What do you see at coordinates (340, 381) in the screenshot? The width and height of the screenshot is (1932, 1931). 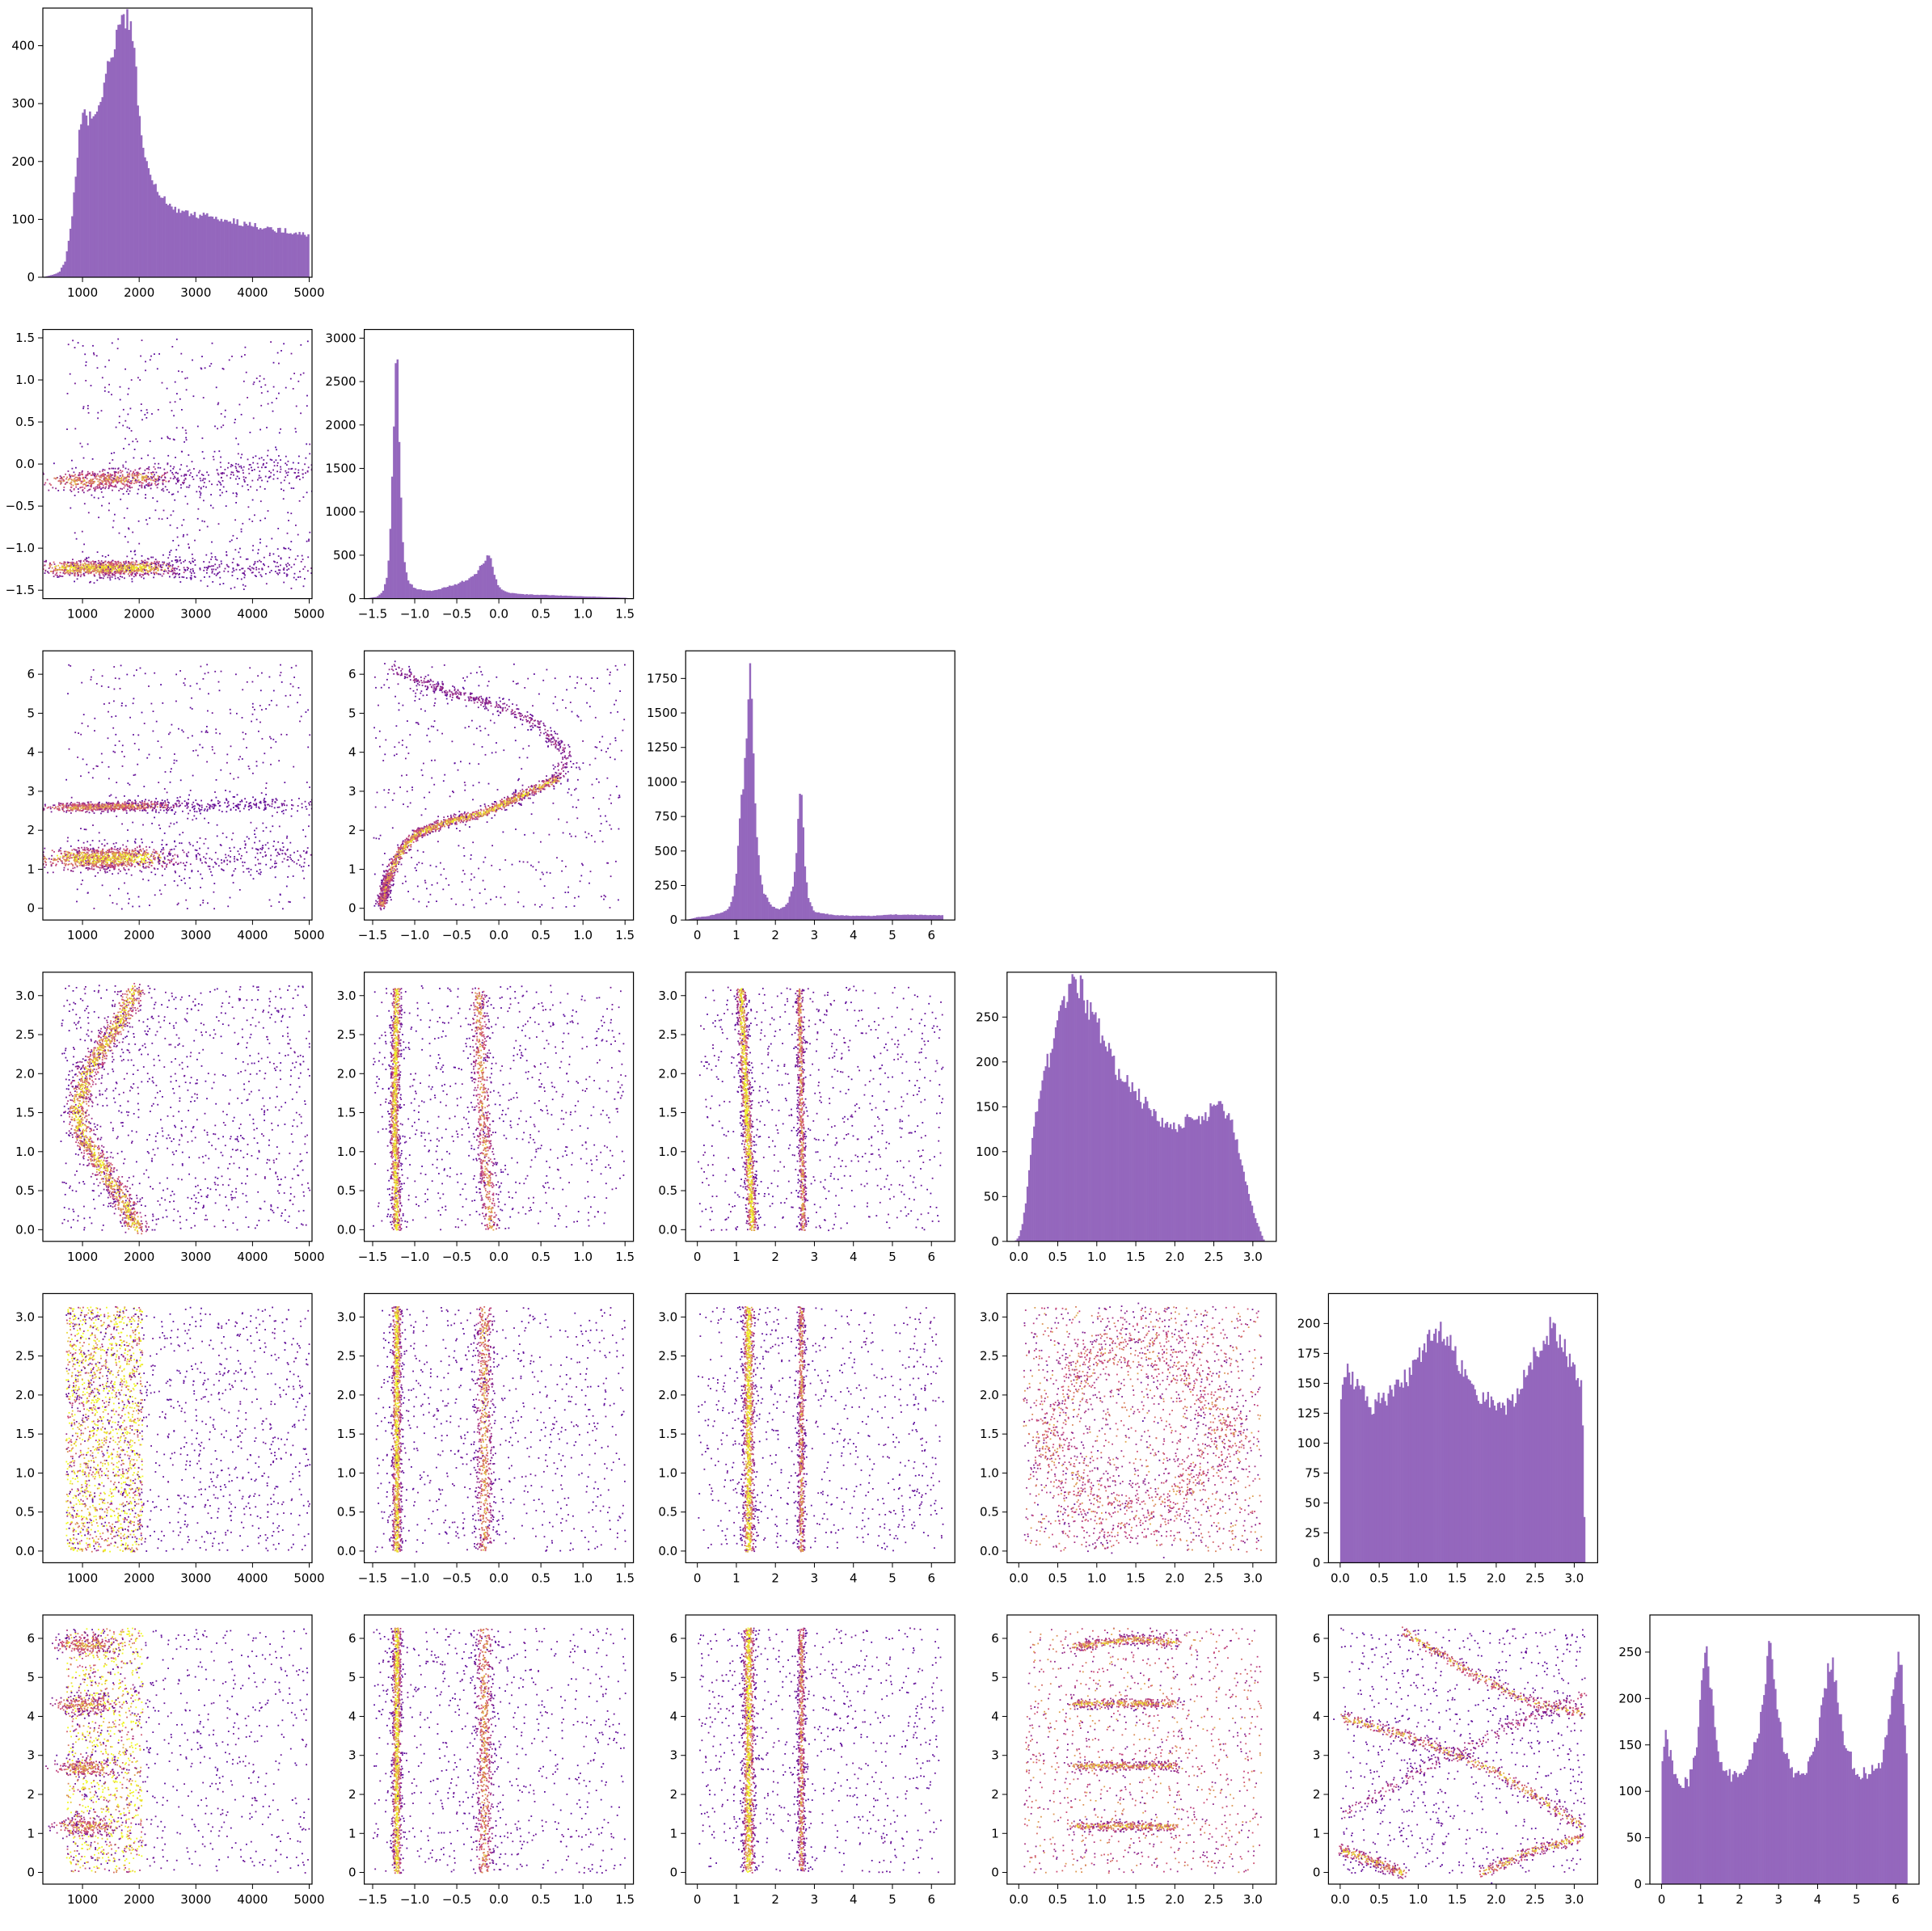 I see `y-tick-label: 2500` at bounding box center [340, 381].